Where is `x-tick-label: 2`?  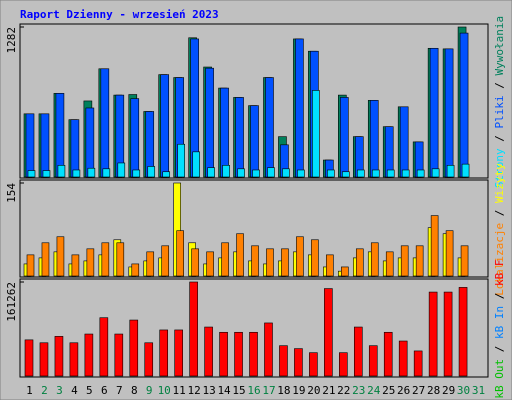
x-tick-label: 2 is located at coordinates (44, 390).